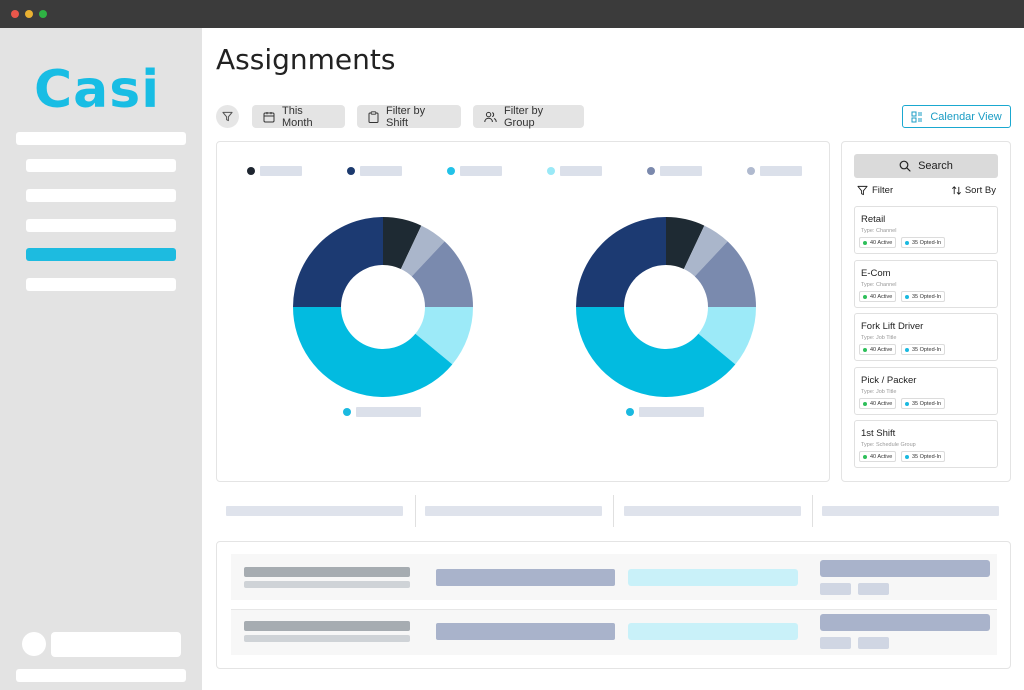  I want to click on close-window-button, so click(15, 14).